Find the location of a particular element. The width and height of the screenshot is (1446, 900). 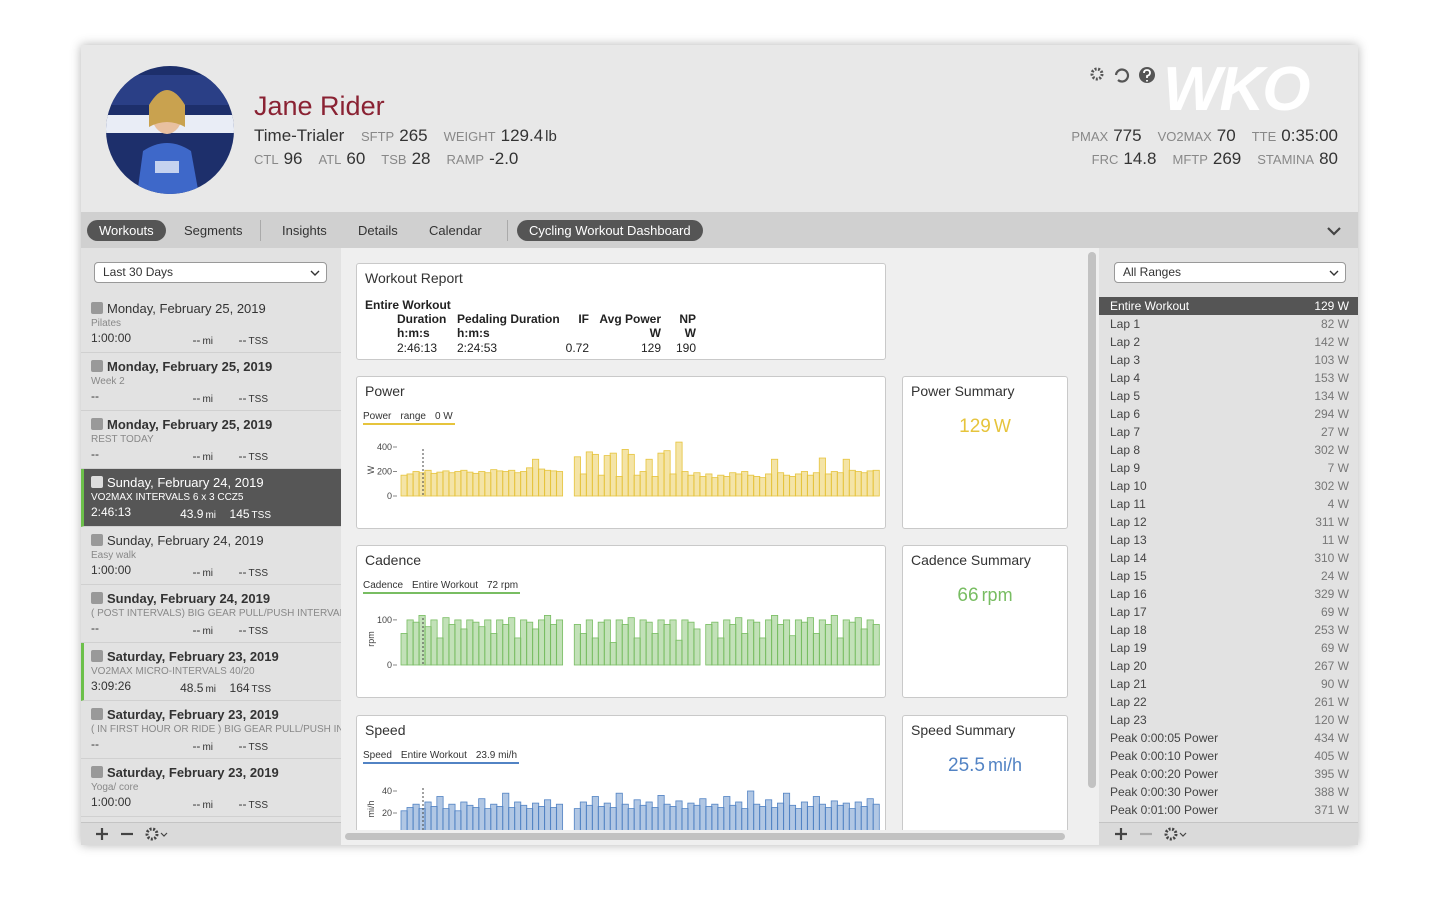

range-row: Lap 5 134 W is located at coordinates (1228, 396).